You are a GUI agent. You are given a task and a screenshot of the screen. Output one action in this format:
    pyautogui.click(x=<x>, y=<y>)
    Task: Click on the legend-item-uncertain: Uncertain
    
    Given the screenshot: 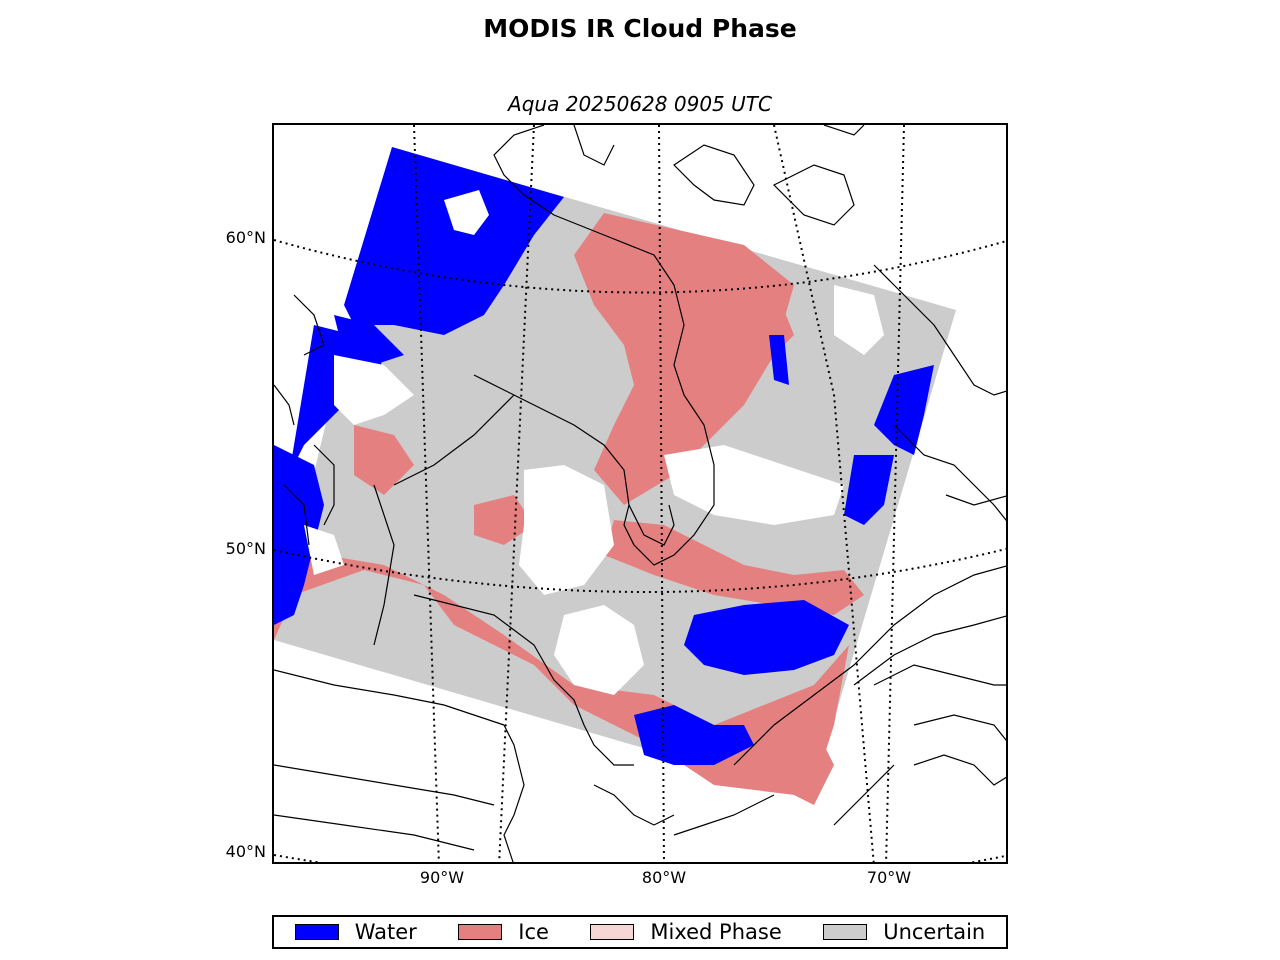 What is the action you would take?
    pyautogui.click(x=904, y=932)
    